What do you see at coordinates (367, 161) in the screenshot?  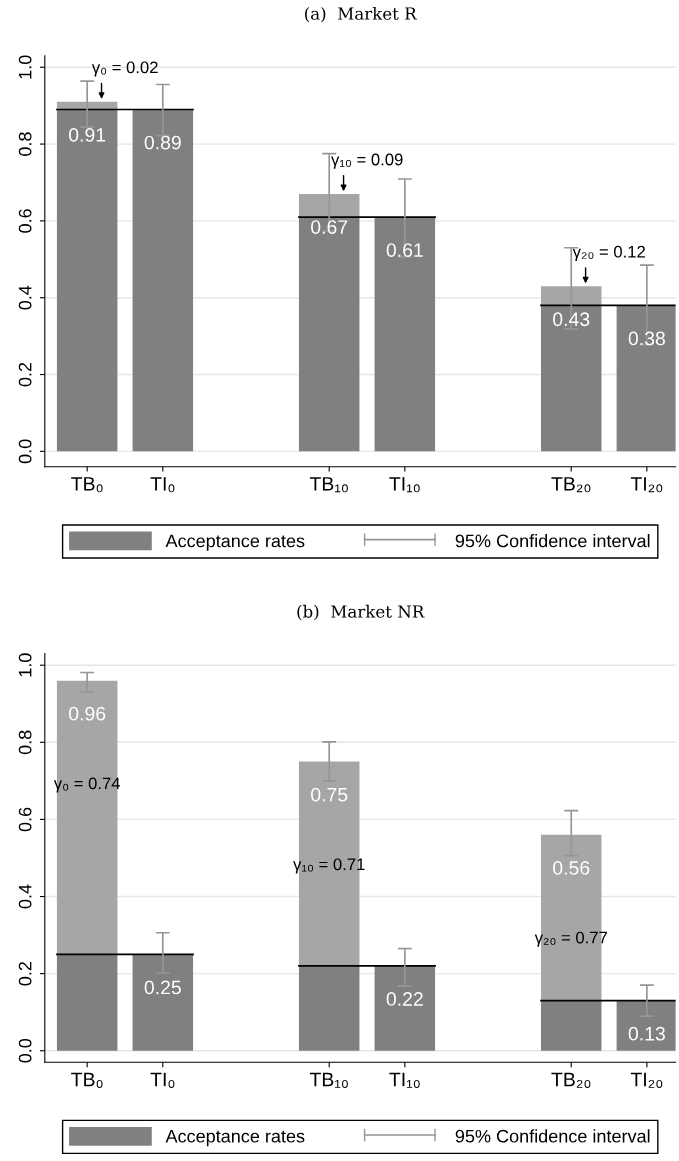 I see `annotation: γ₁₀ = 0.09` at bounding box center [367, 161].